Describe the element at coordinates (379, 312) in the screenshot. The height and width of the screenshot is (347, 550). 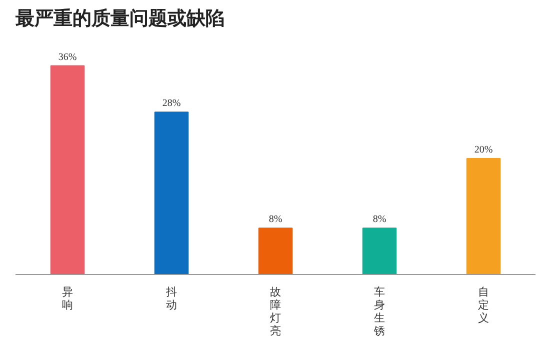
I see `x-tick-label: 车身生锈` at that location.